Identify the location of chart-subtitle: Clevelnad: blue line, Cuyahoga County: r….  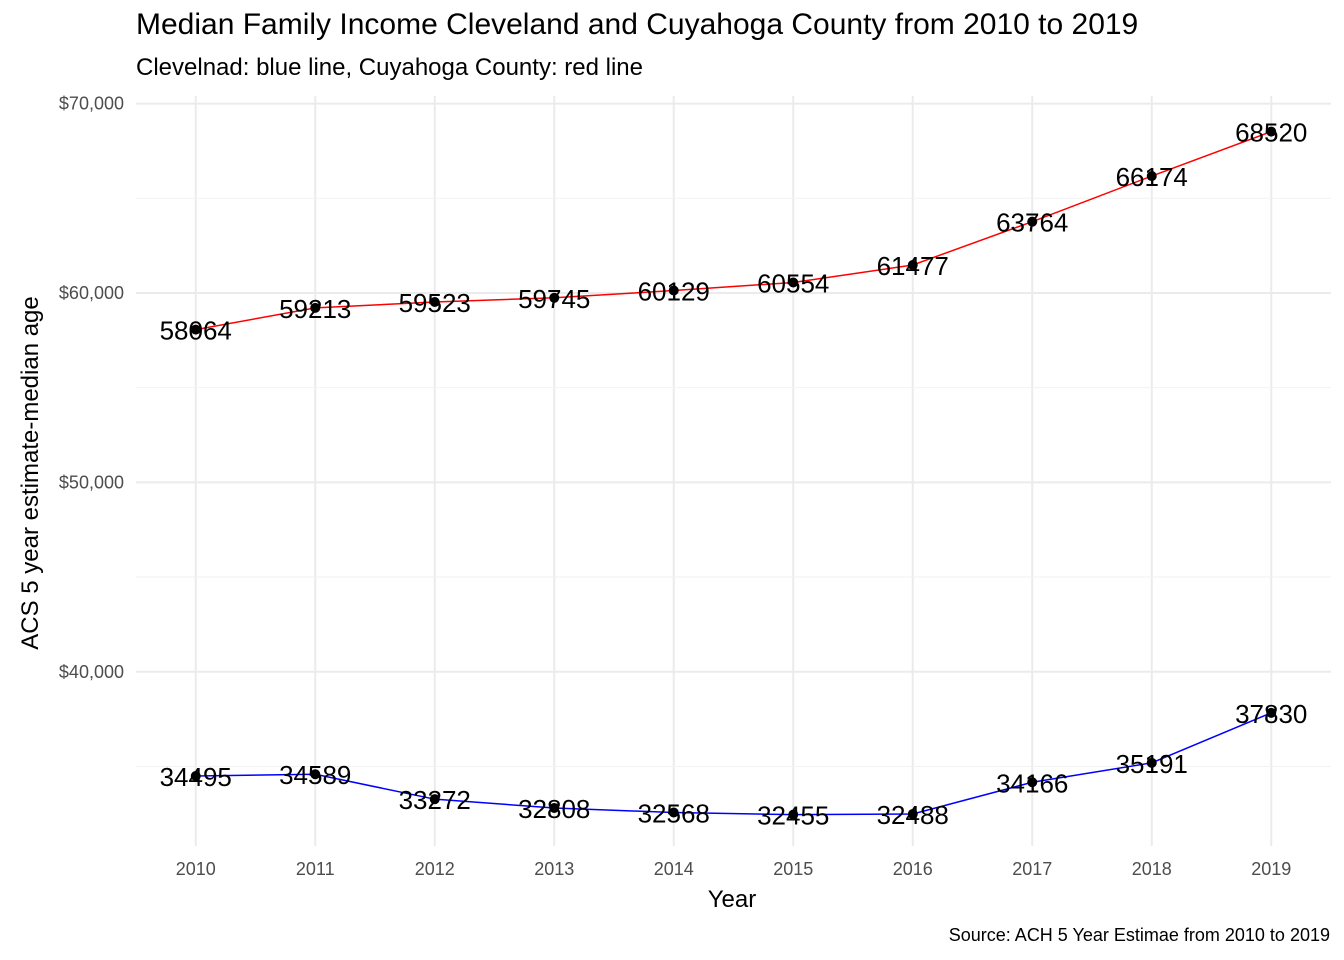
(389, 67).